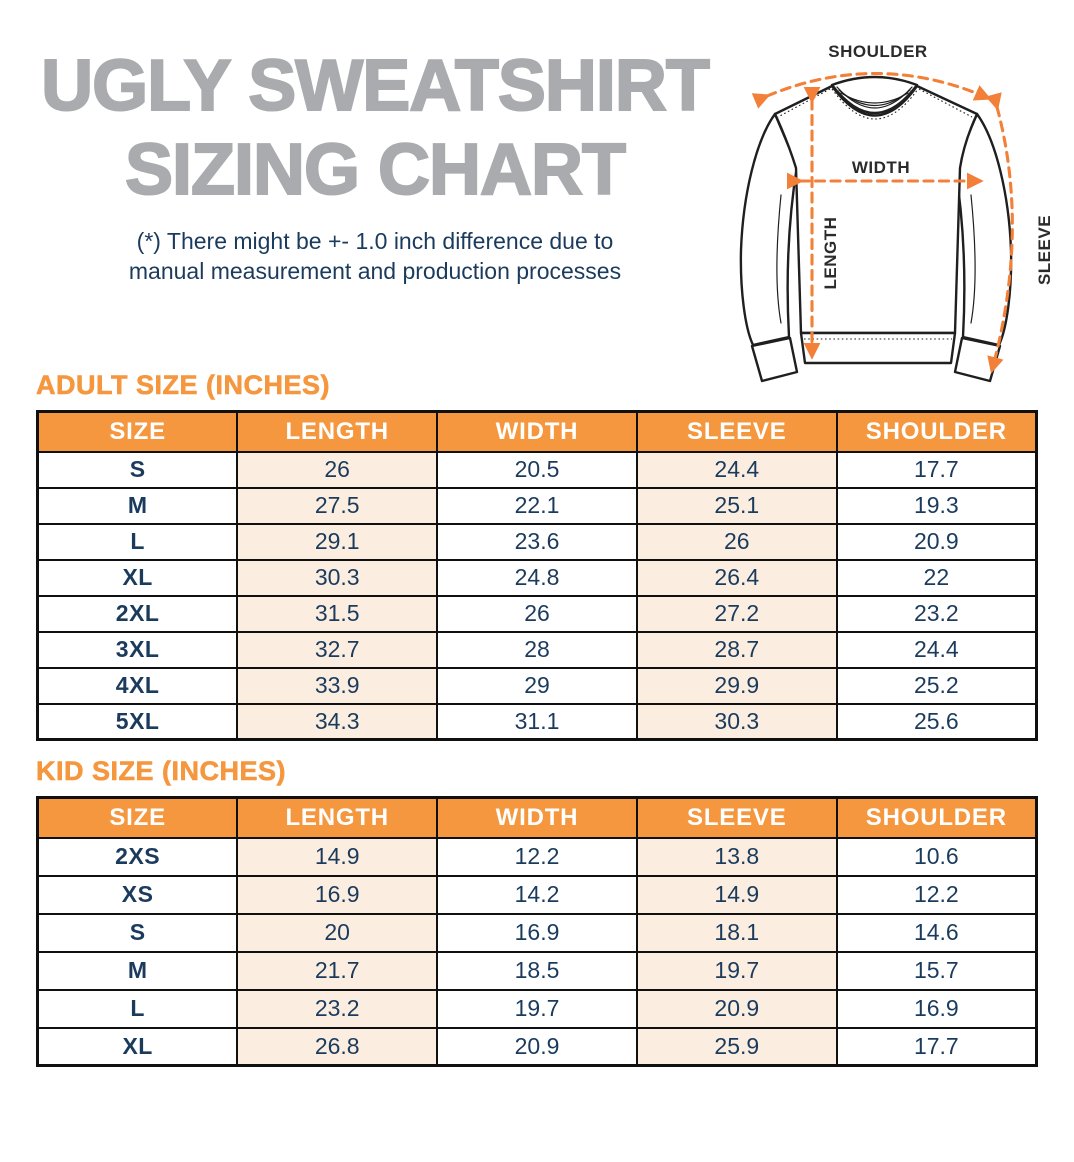 This screenshot has width=1074, height=1162. Describe the element at coordinates (337, 613) in the screenshot. I see `length-cell: 31.5` at that location.